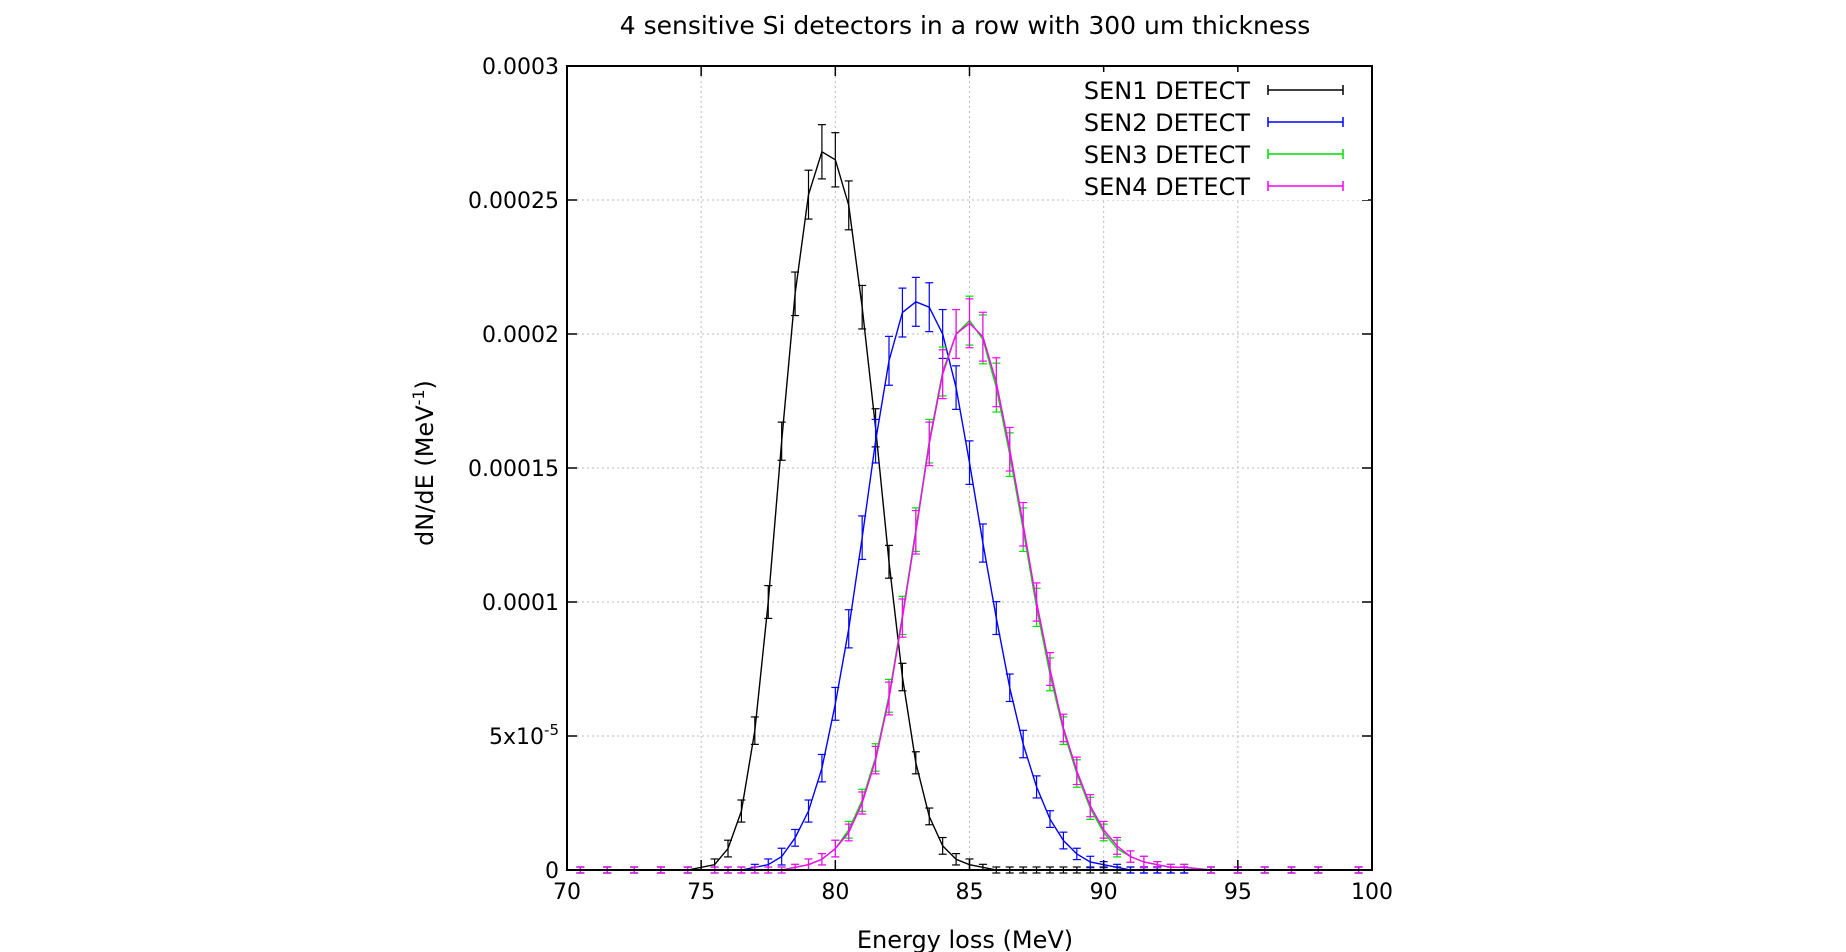 This screenshot has height=952, width=1846. What do you see at coordinates (1167, 155) in the screenshot?
I see `legend-label: SEN3 DETECT` at bounding box center [1167, 155].